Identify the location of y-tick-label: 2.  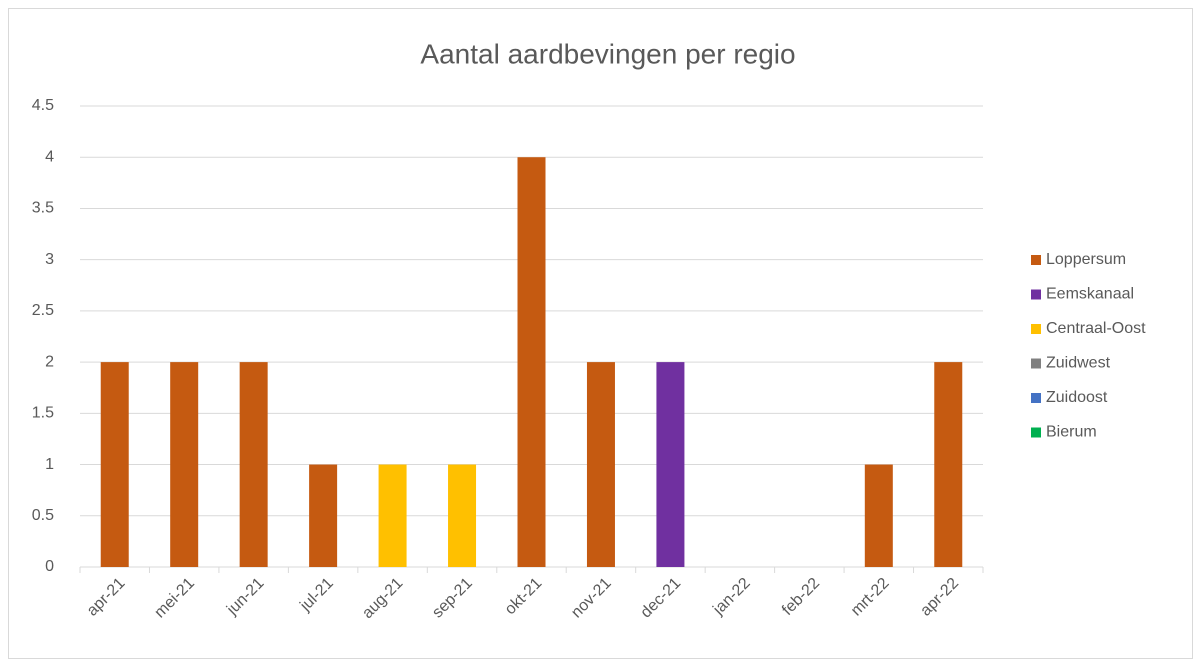
(49, 361).